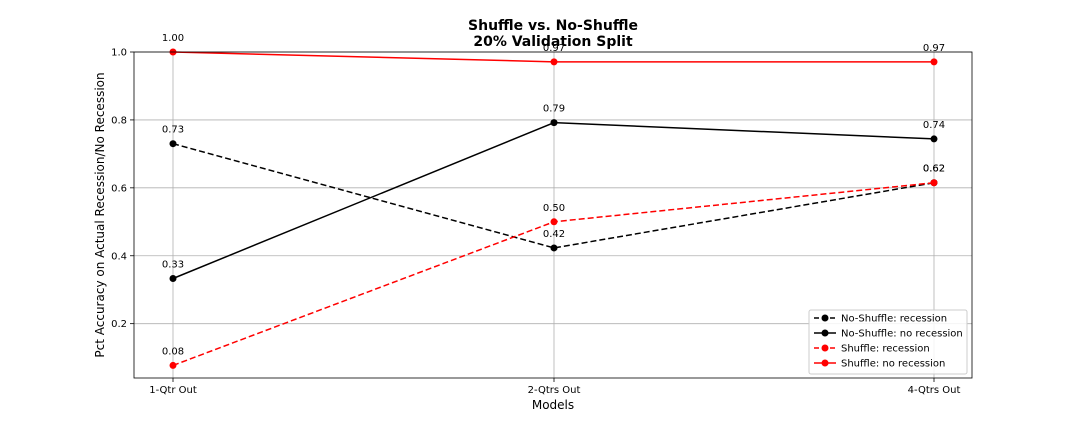  Describe the element at coordinates (554, 109) in the screenshot. I see `data-label: 0.79` at that location.